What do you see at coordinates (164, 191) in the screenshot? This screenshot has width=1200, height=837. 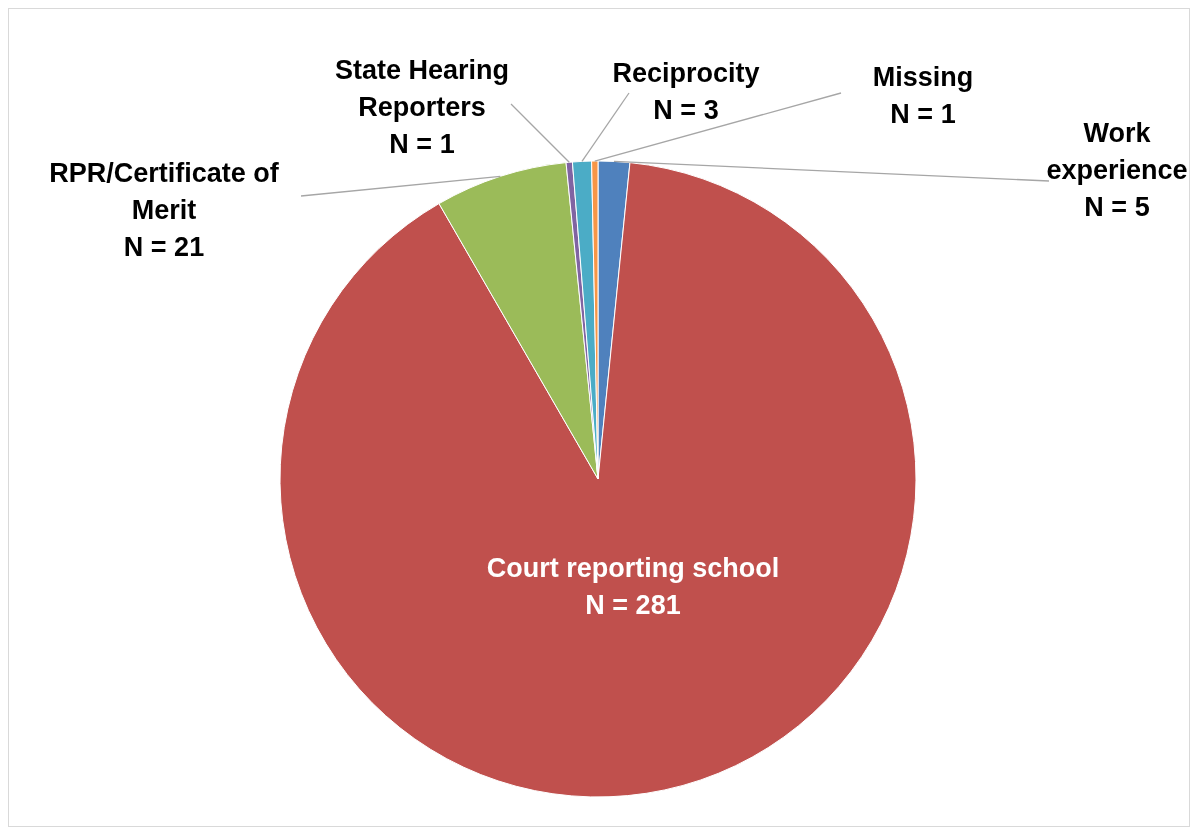 I see `slice-label: RPR/Certificate of Merit` at bounding box center [164, 191].